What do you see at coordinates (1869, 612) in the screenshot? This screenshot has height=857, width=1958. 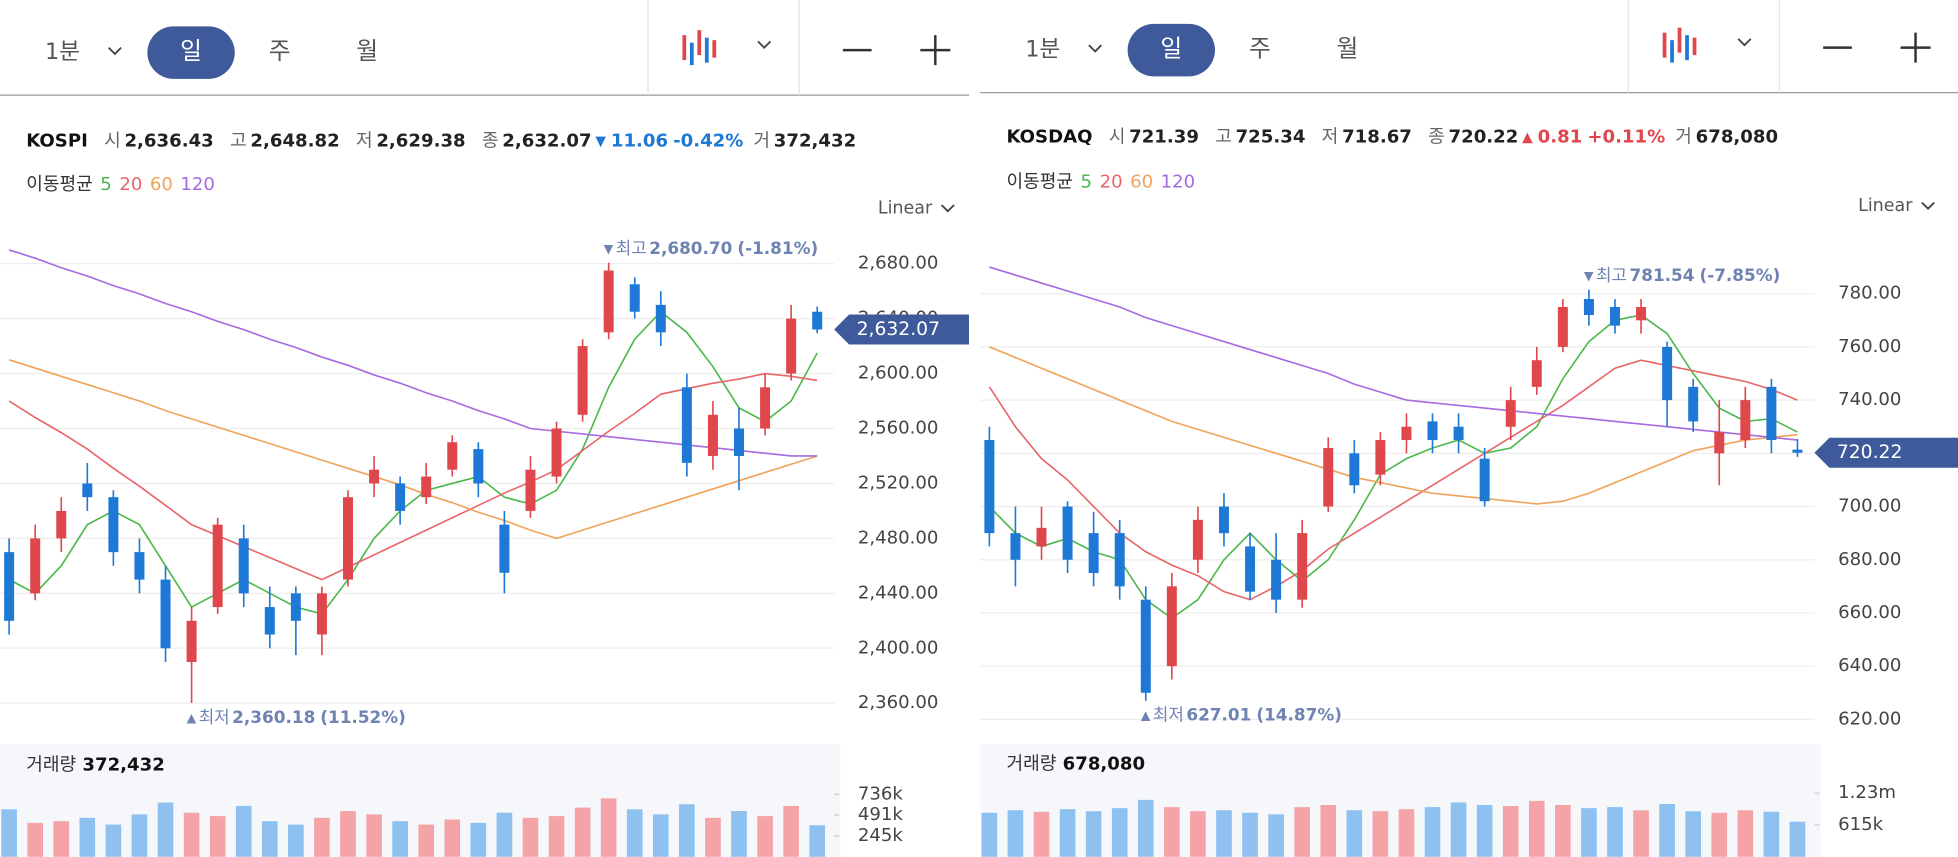 I see `y-tick-label: 660.00` at bounding box center [1869, 612].